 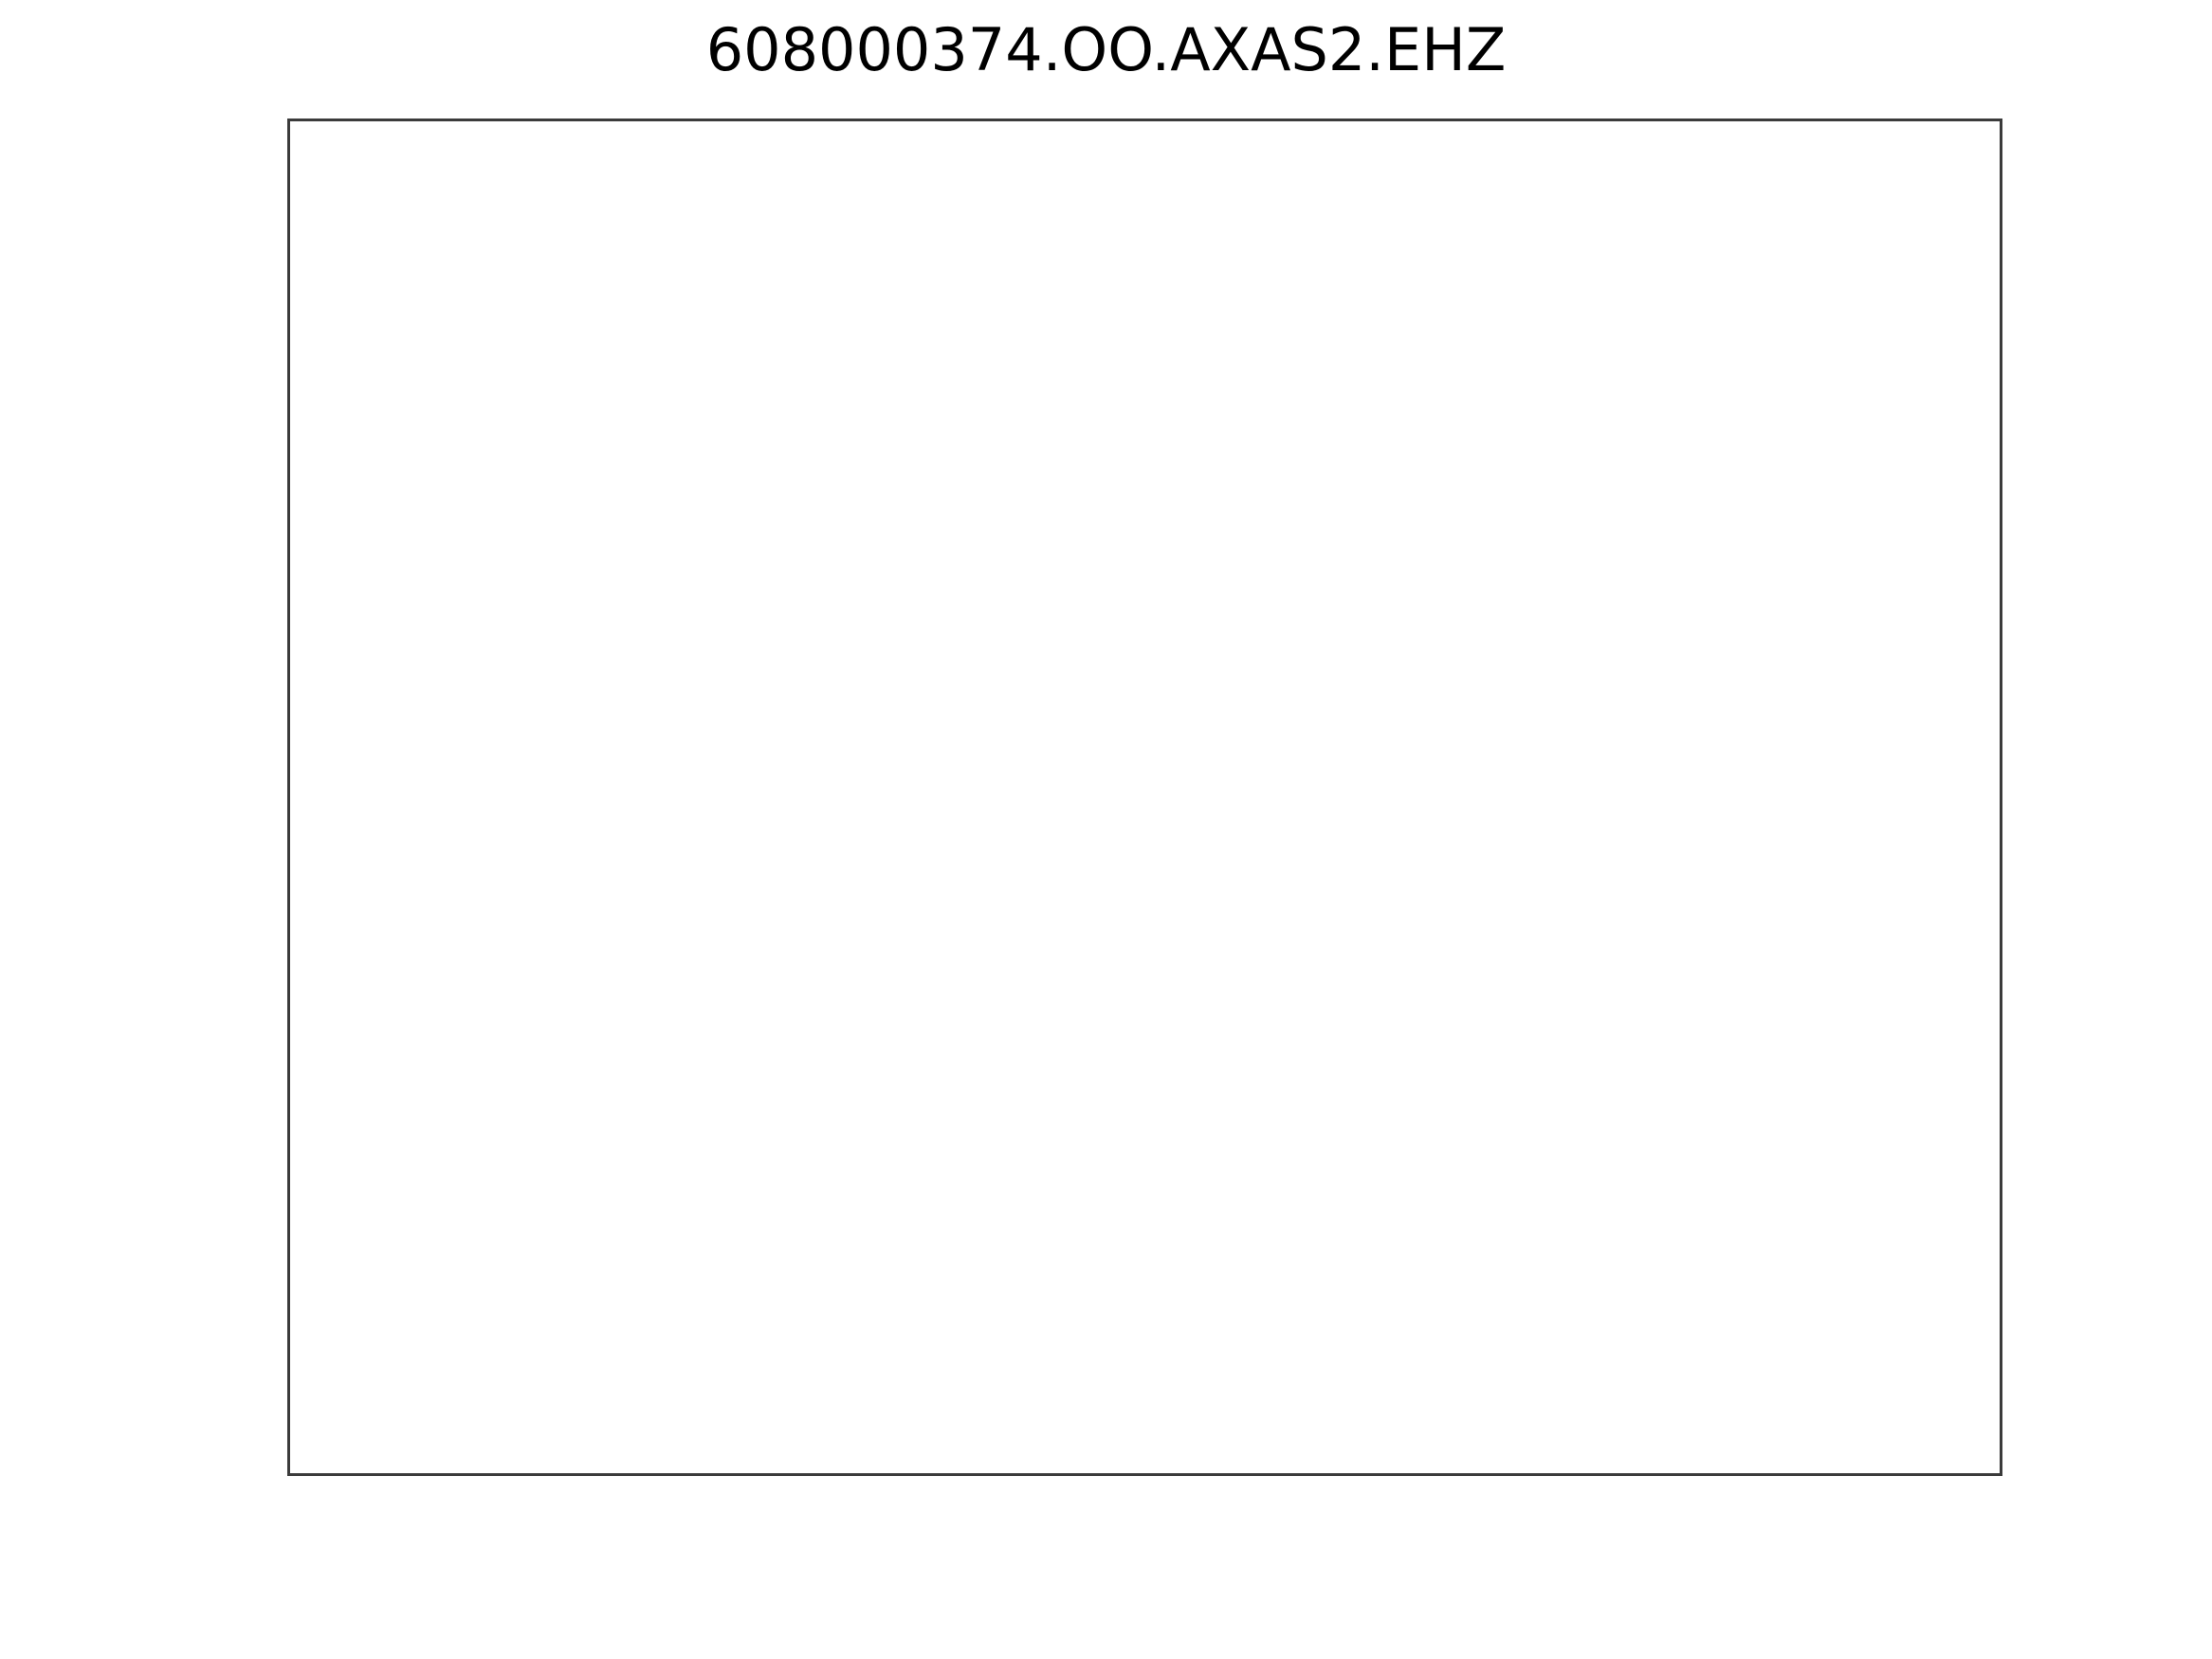 I want to click on page-title: 608000374.OO.AXAS2.EHZ, so click(x=1106, y=49).